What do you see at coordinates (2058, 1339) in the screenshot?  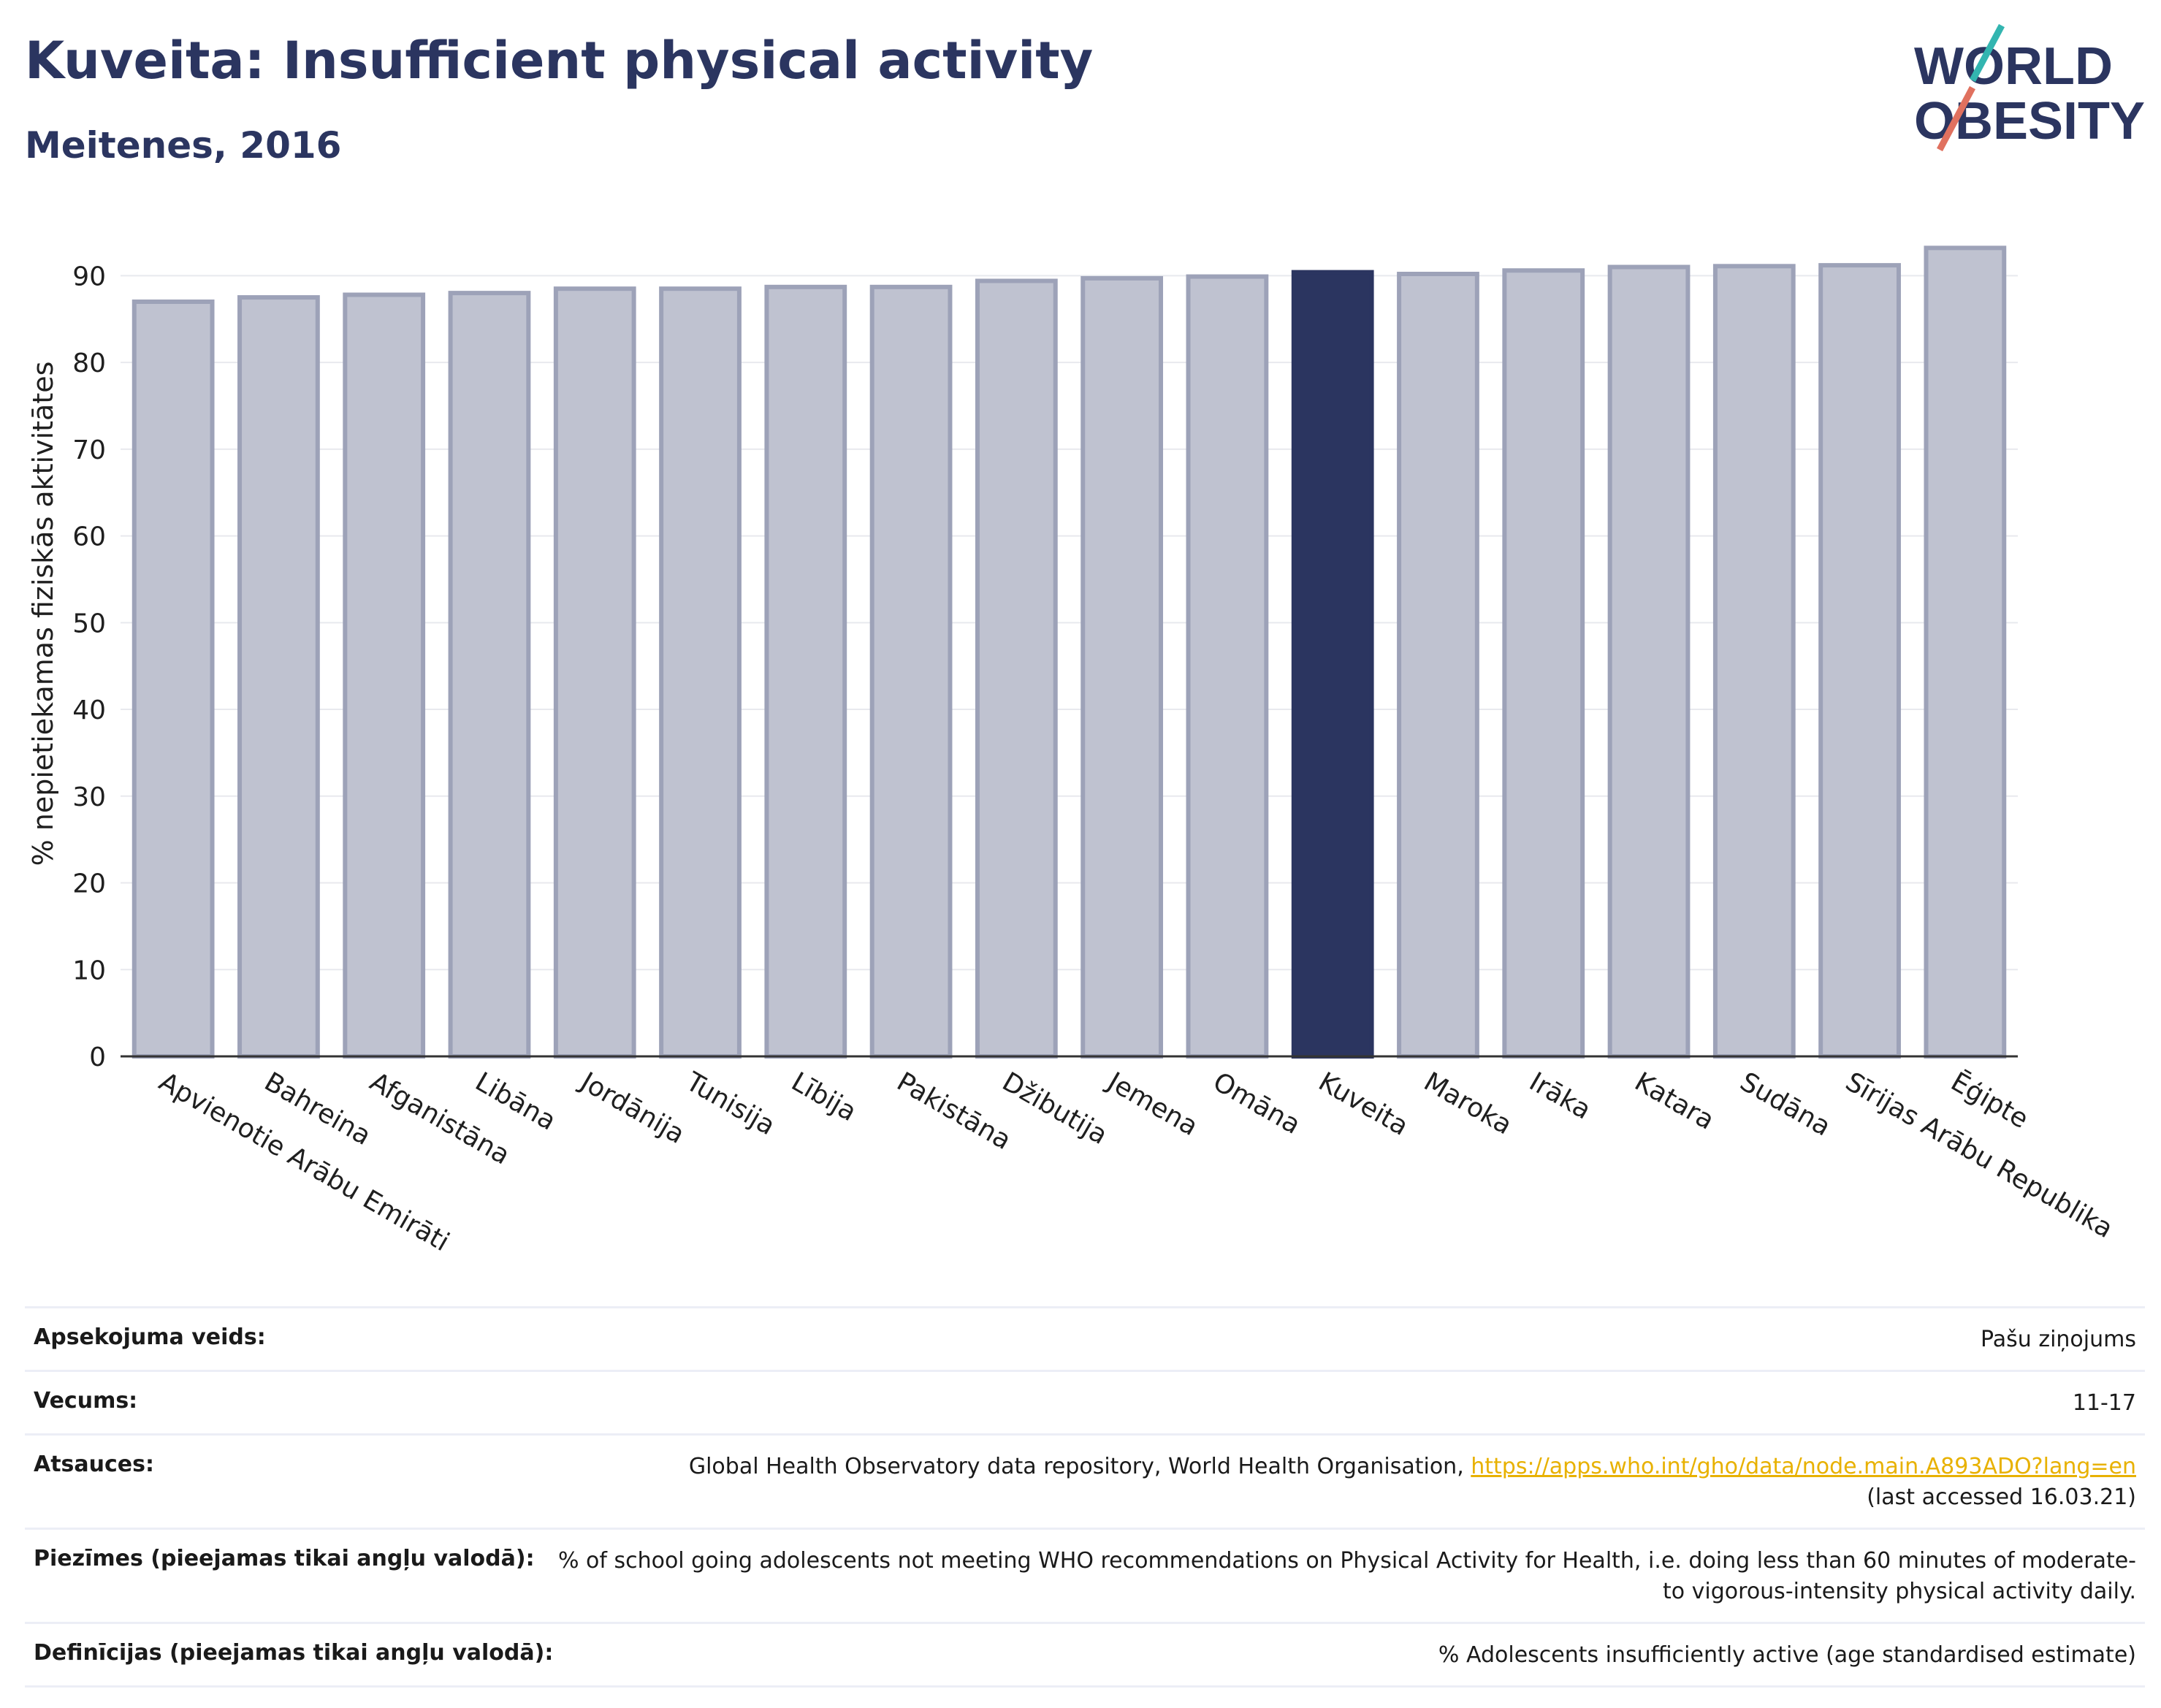 I see `info-value: Pašu ziņojums` at bounding box center [2058, 1339].